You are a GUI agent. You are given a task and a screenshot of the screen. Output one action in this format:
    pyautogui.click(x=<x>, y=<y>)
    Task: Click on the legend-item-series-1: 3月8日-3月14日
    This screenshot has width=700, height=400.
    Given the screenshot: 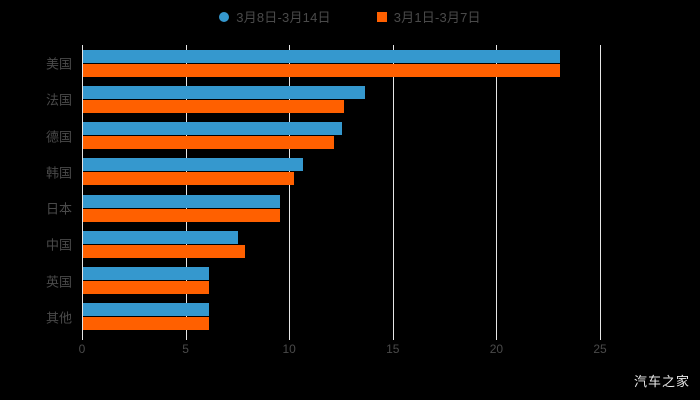 What is the action you would take?
    pyautogui.click(x=275, y=17)
    